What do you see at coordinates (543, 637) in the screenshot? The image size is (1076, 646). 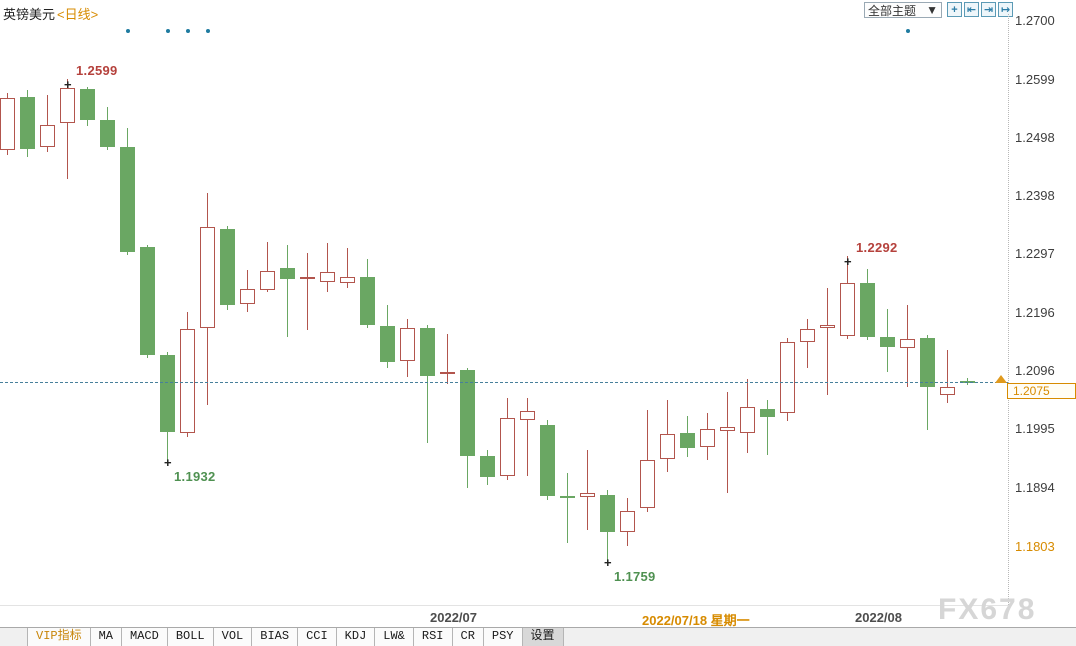 I see `tab-设置: 设置` at bounding box center [543, 637].